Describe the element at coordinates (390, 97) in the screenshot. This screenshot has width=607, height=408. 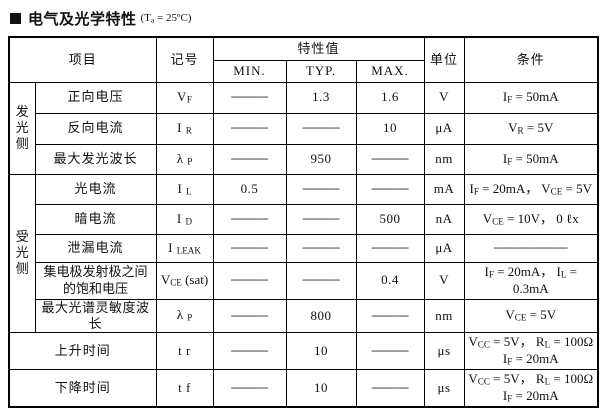
I see `max-cell: 1.6` at that location.